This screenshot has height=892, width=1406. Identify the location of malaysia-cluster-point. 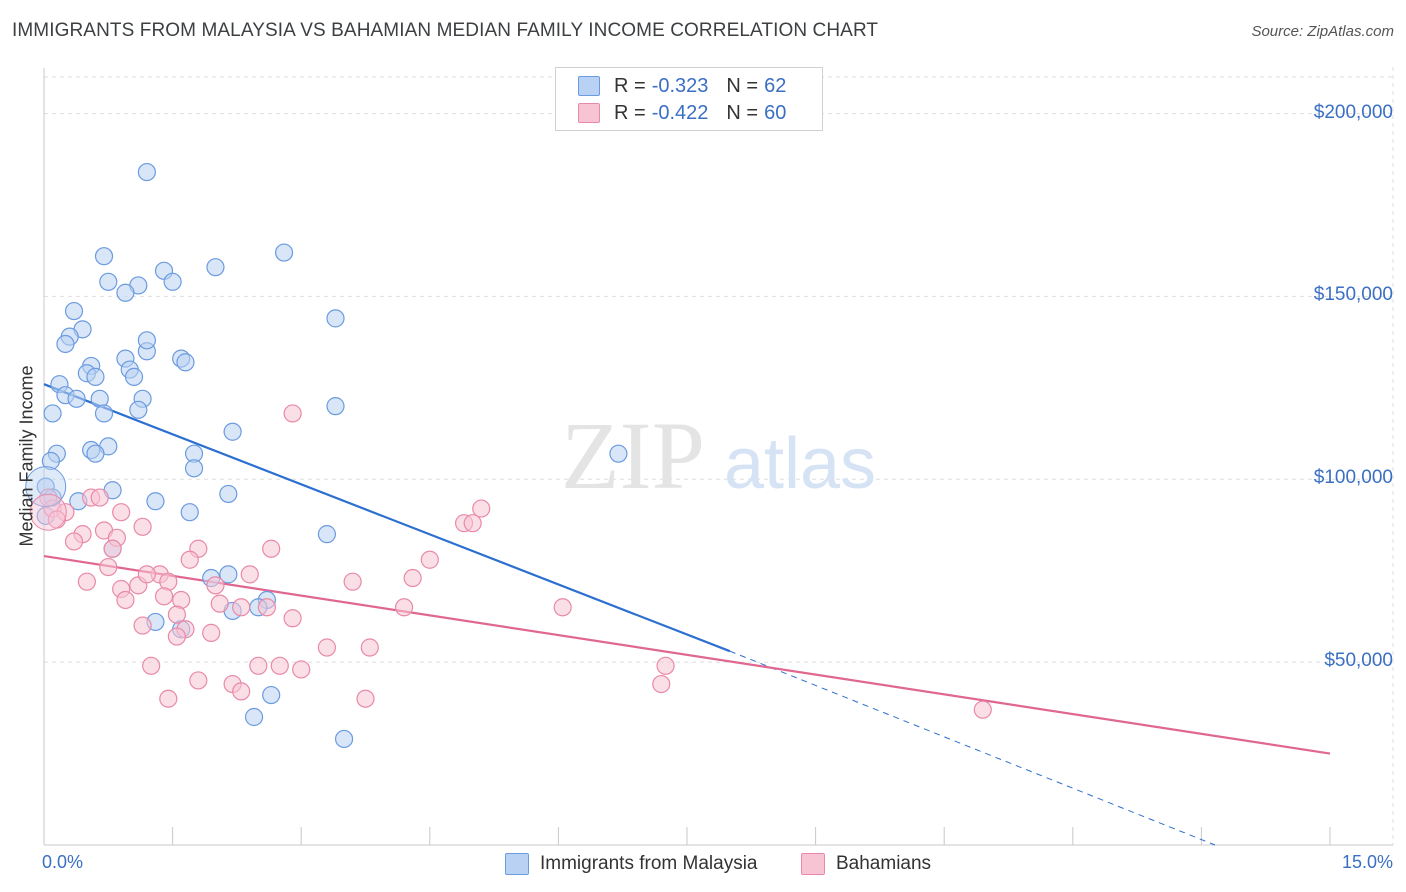
(46, 487).